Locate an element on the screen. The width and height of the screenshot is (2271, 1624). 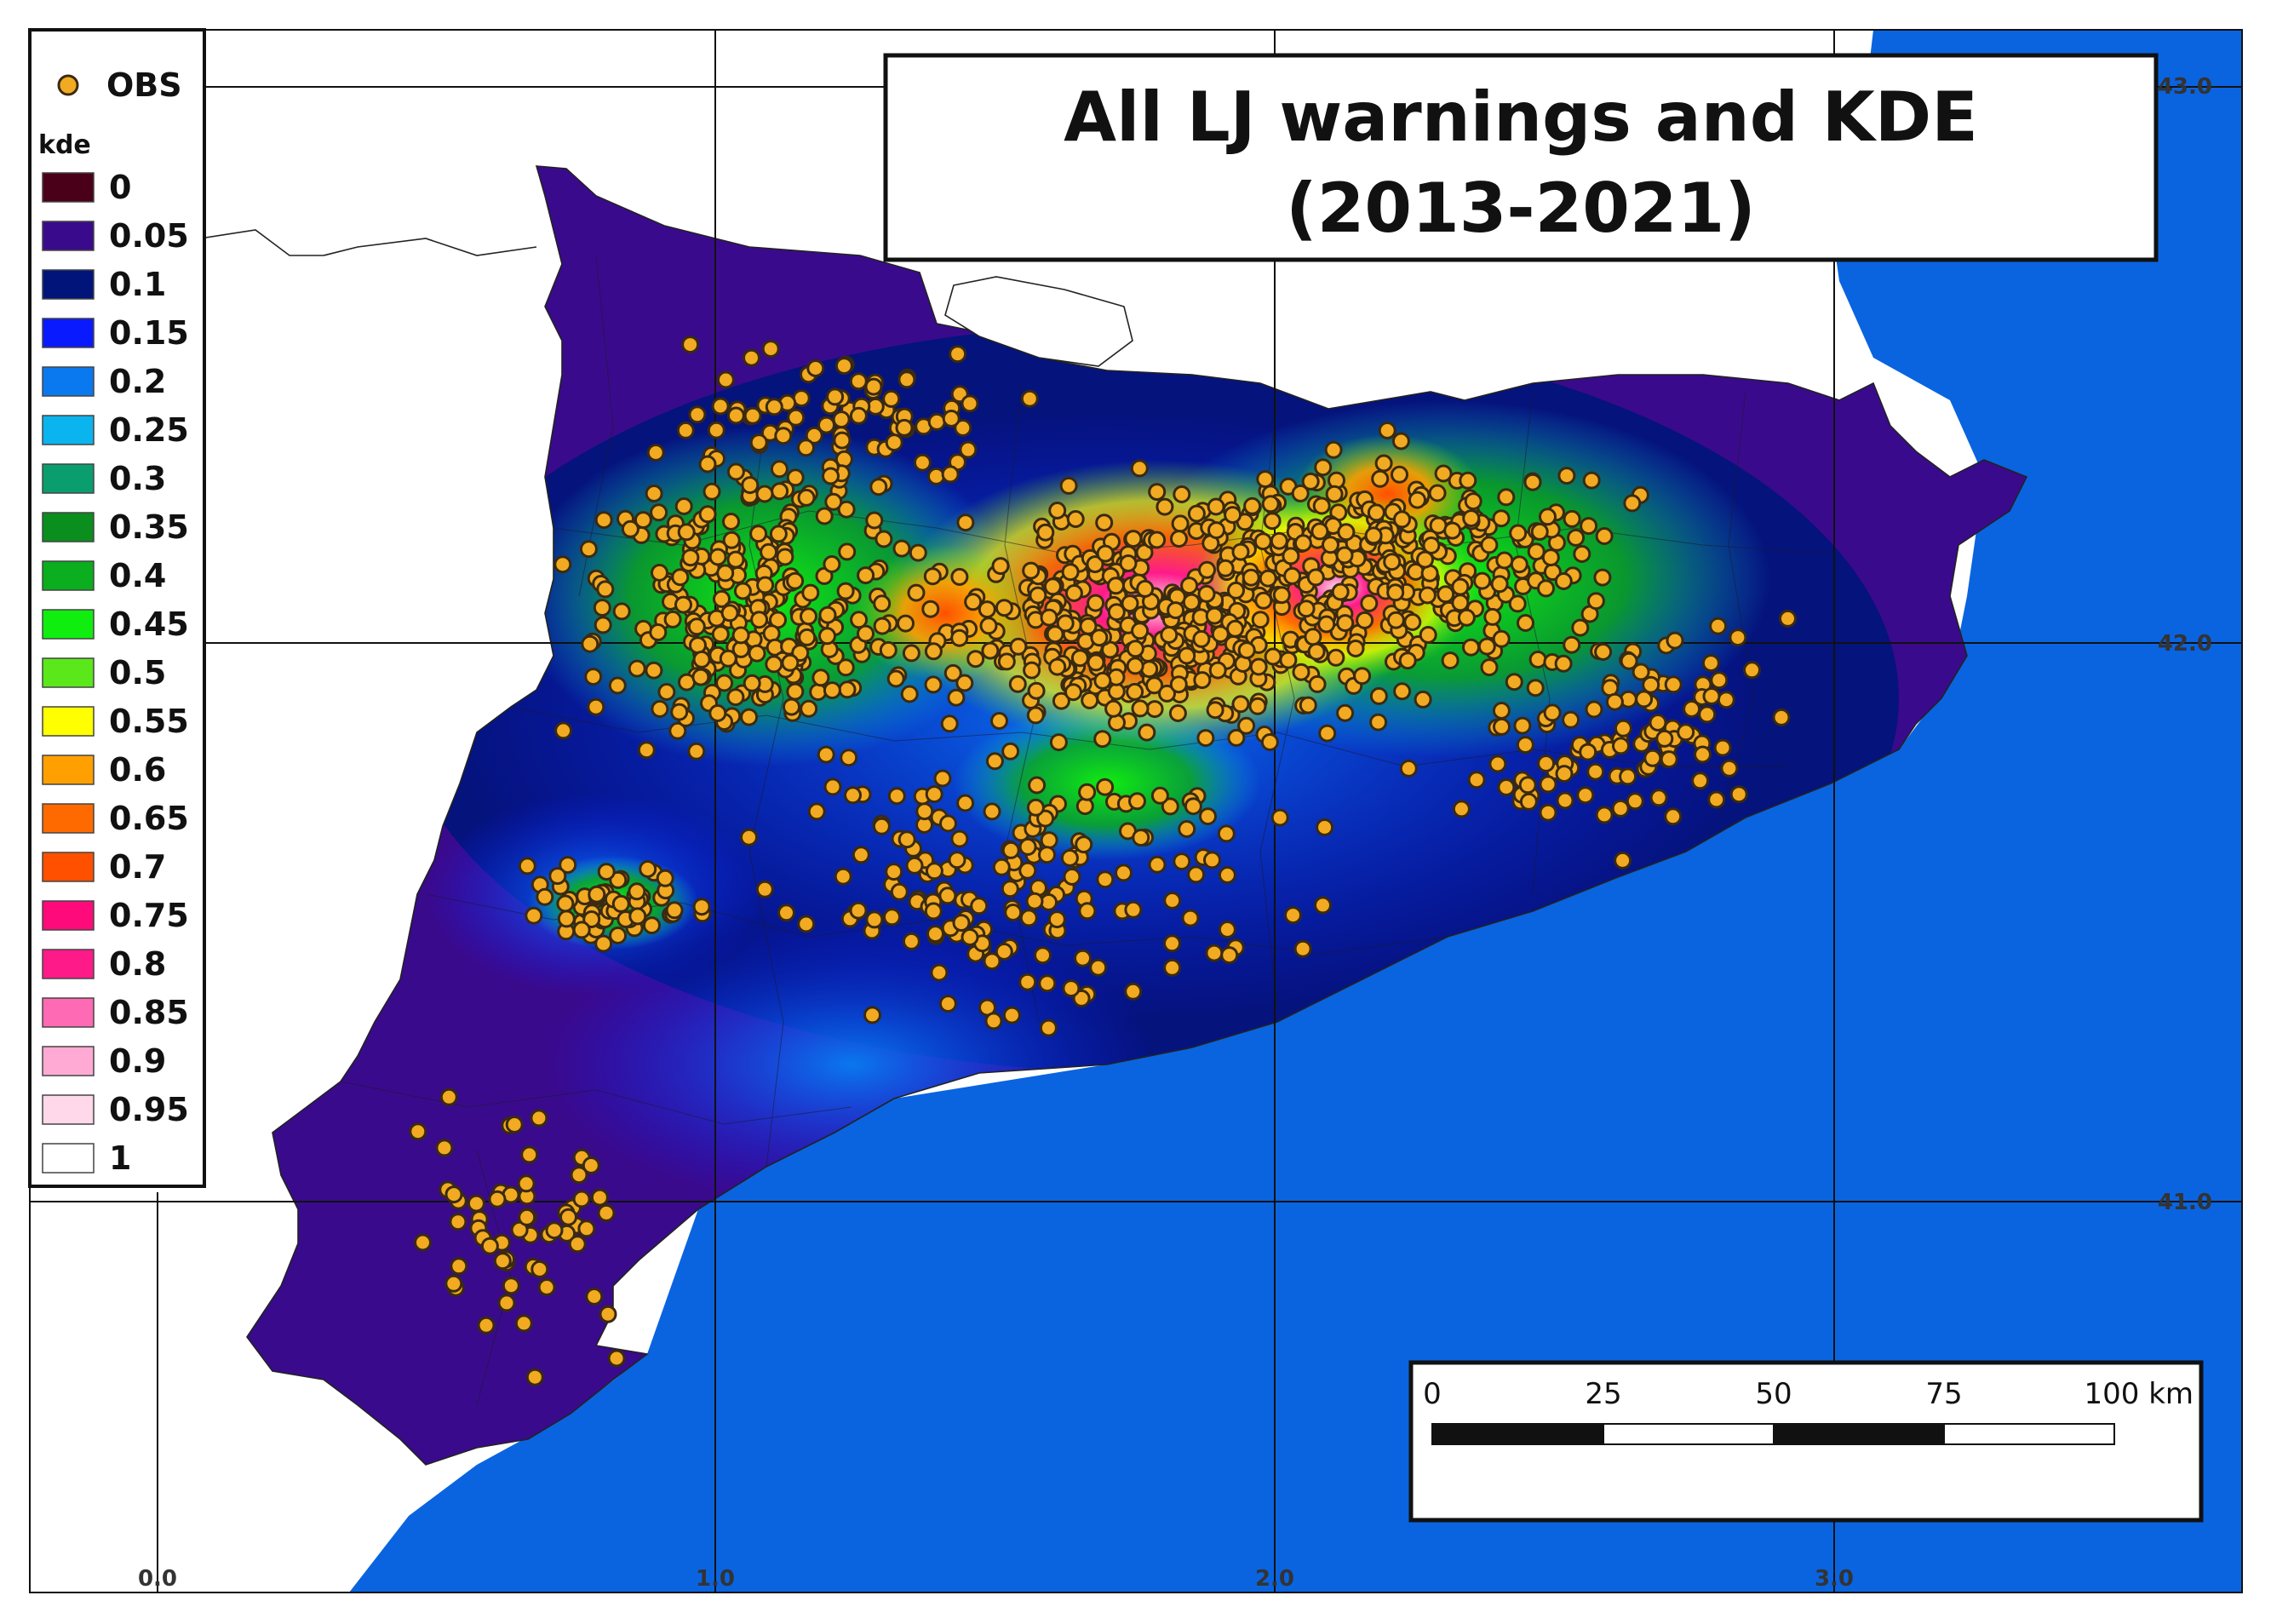
legend-class-label: 0.95 is located at coordinates (149, 1109).